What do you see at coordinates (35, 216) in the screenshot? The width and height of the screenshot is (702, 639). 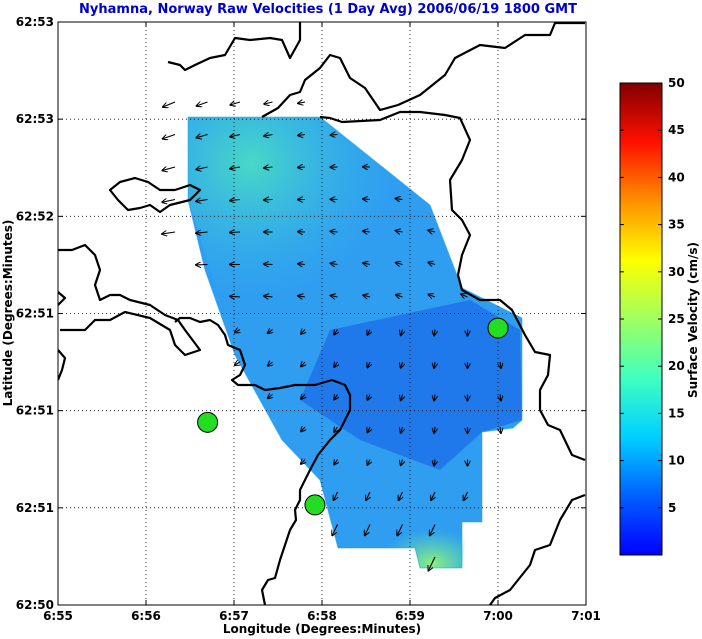 I see `y-tick-label: 62:52` at bounding box center [35, 216].